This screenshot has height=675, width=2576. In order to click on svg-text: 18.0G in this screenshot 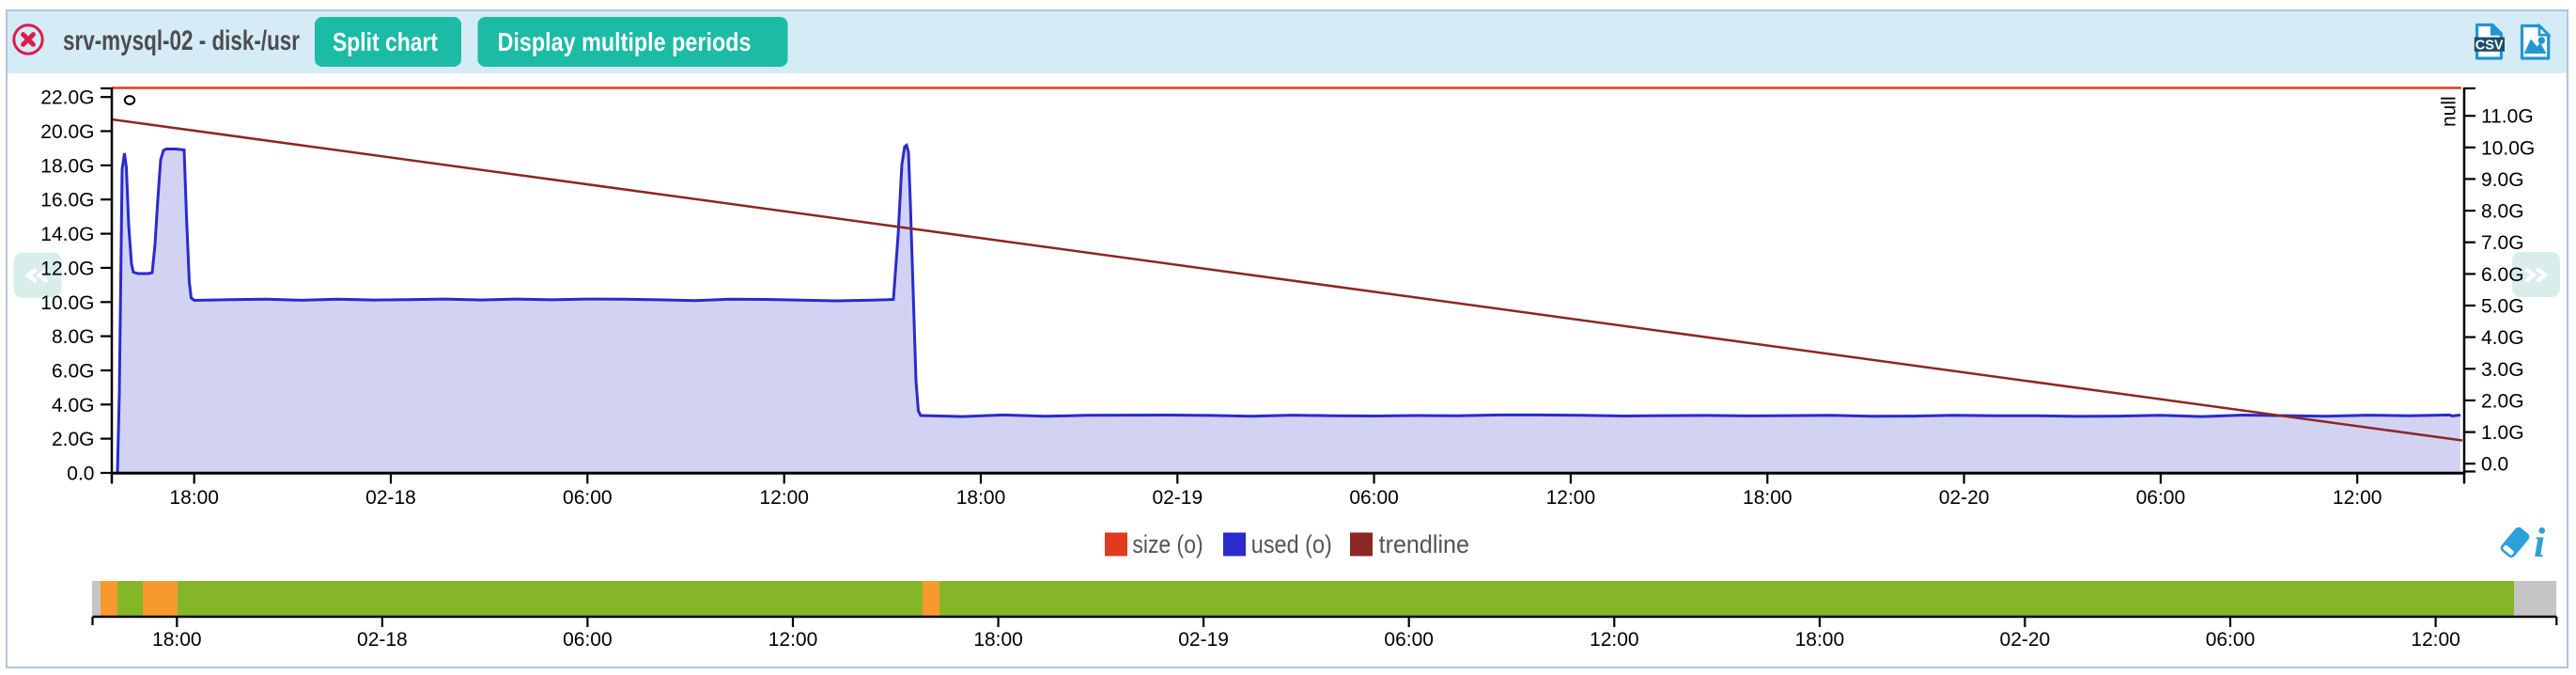, I will do `click(67, 166)`.